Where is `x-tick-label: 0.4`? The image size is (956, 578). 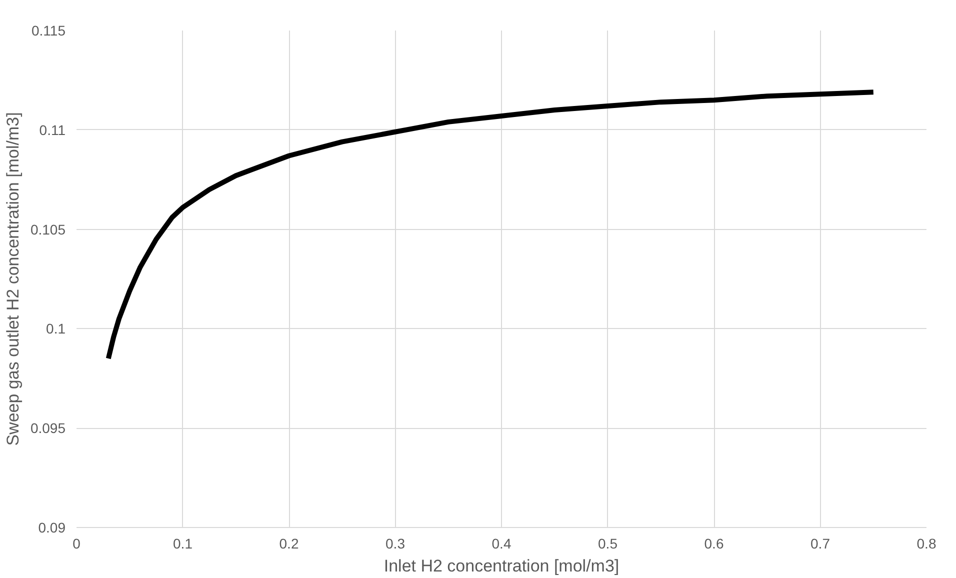 x-tick-label: 0.4 is located at coordinates (502, 544).